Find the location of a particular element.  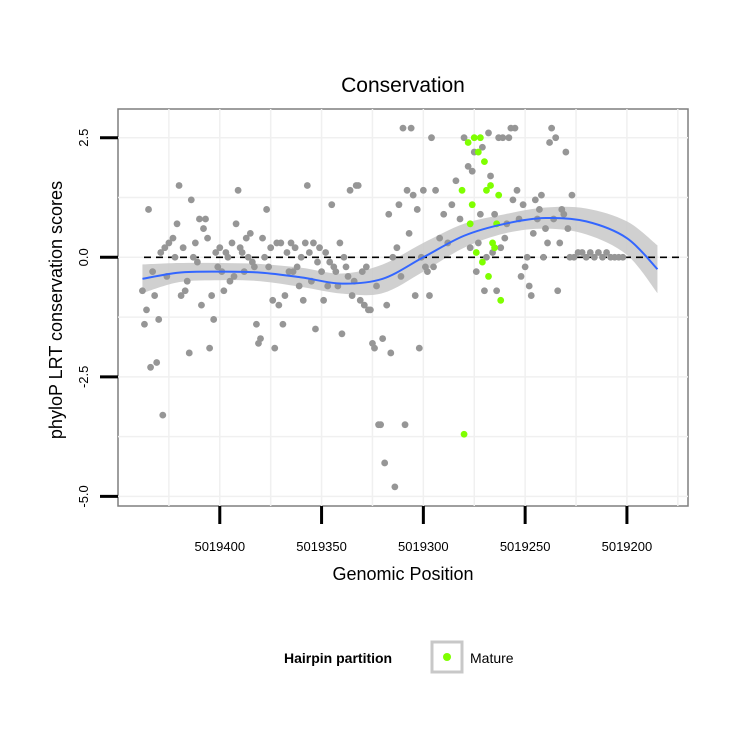

x-tick-label: 5019350 is located at coordinates (321, 546).